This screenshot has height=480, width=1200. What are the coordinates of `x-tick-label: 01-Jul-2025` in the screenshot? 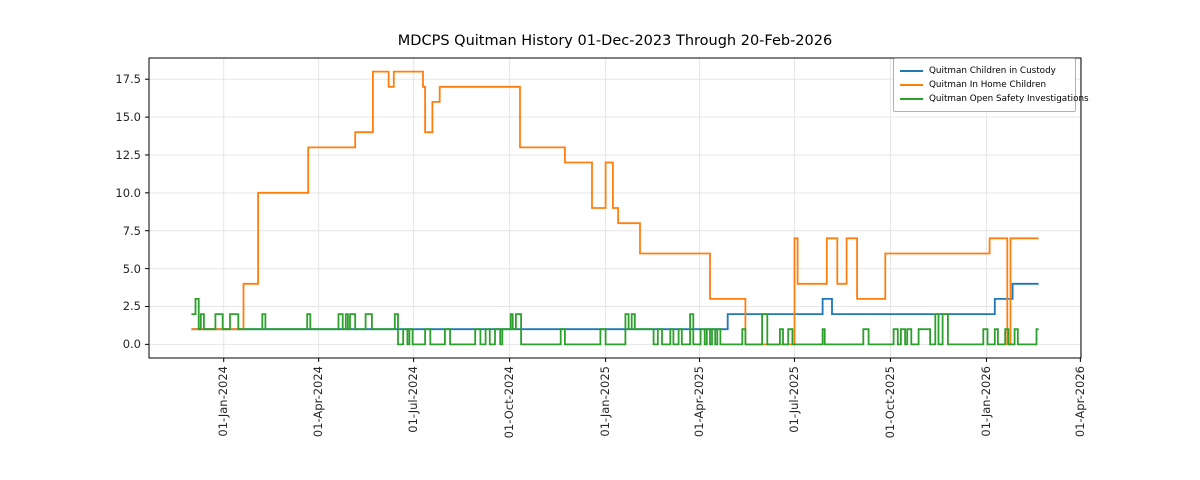 It's located at (793, 399).